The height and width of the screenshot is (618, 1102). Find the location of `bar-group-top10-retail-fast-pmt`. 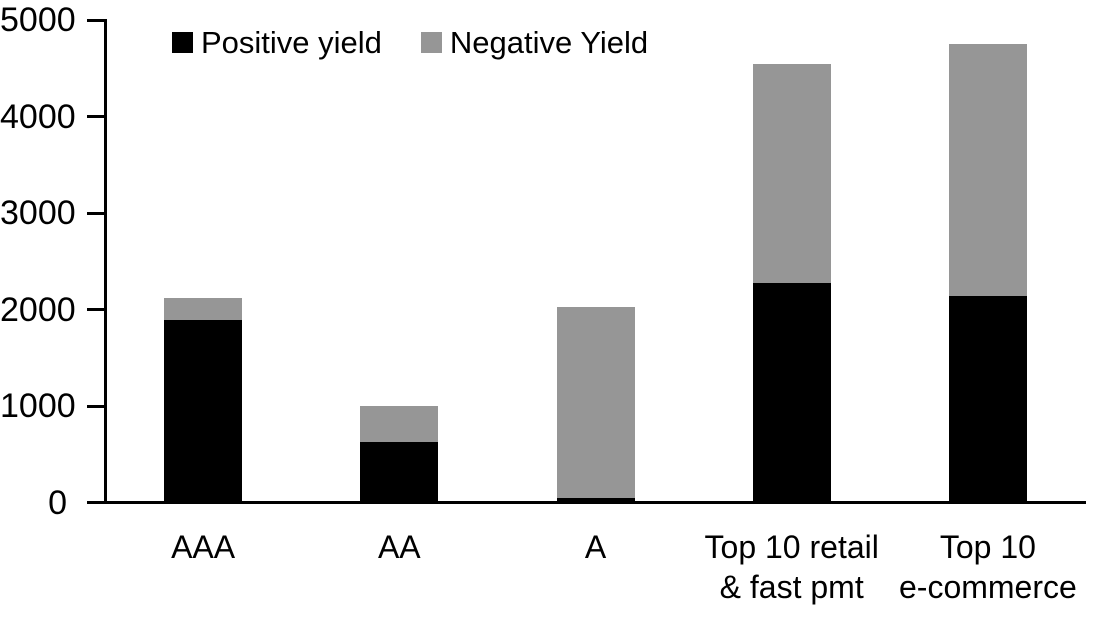

bar-group-top10-retail-fast-pmt is located at coordinates (791, 283).